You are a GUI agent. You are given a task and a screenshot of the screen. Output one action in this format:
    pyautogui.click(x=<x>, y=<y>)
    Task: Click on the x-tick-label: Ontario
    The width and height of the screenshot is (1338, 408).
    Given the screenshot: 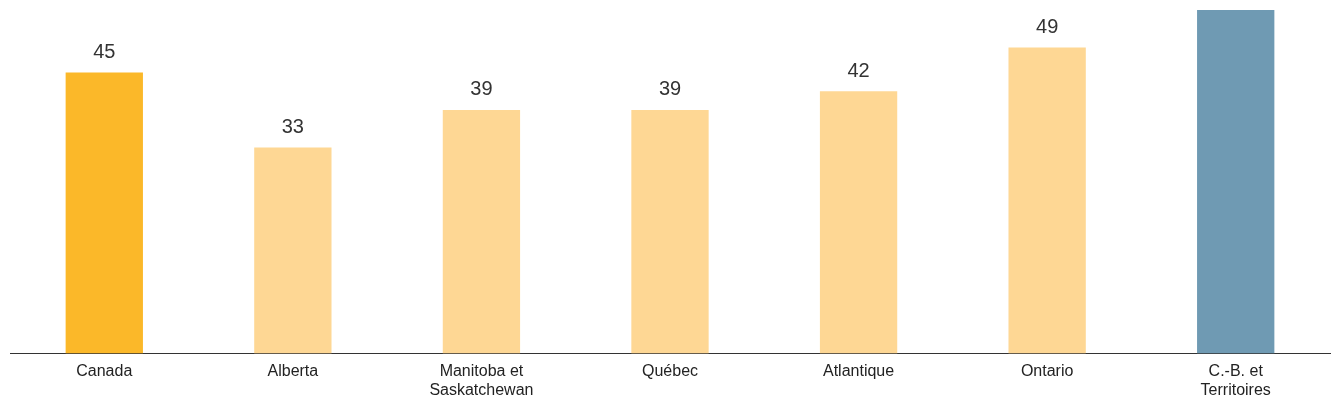 What is the action you would take?
    pyautogui.click(x=1047, y=370)
    